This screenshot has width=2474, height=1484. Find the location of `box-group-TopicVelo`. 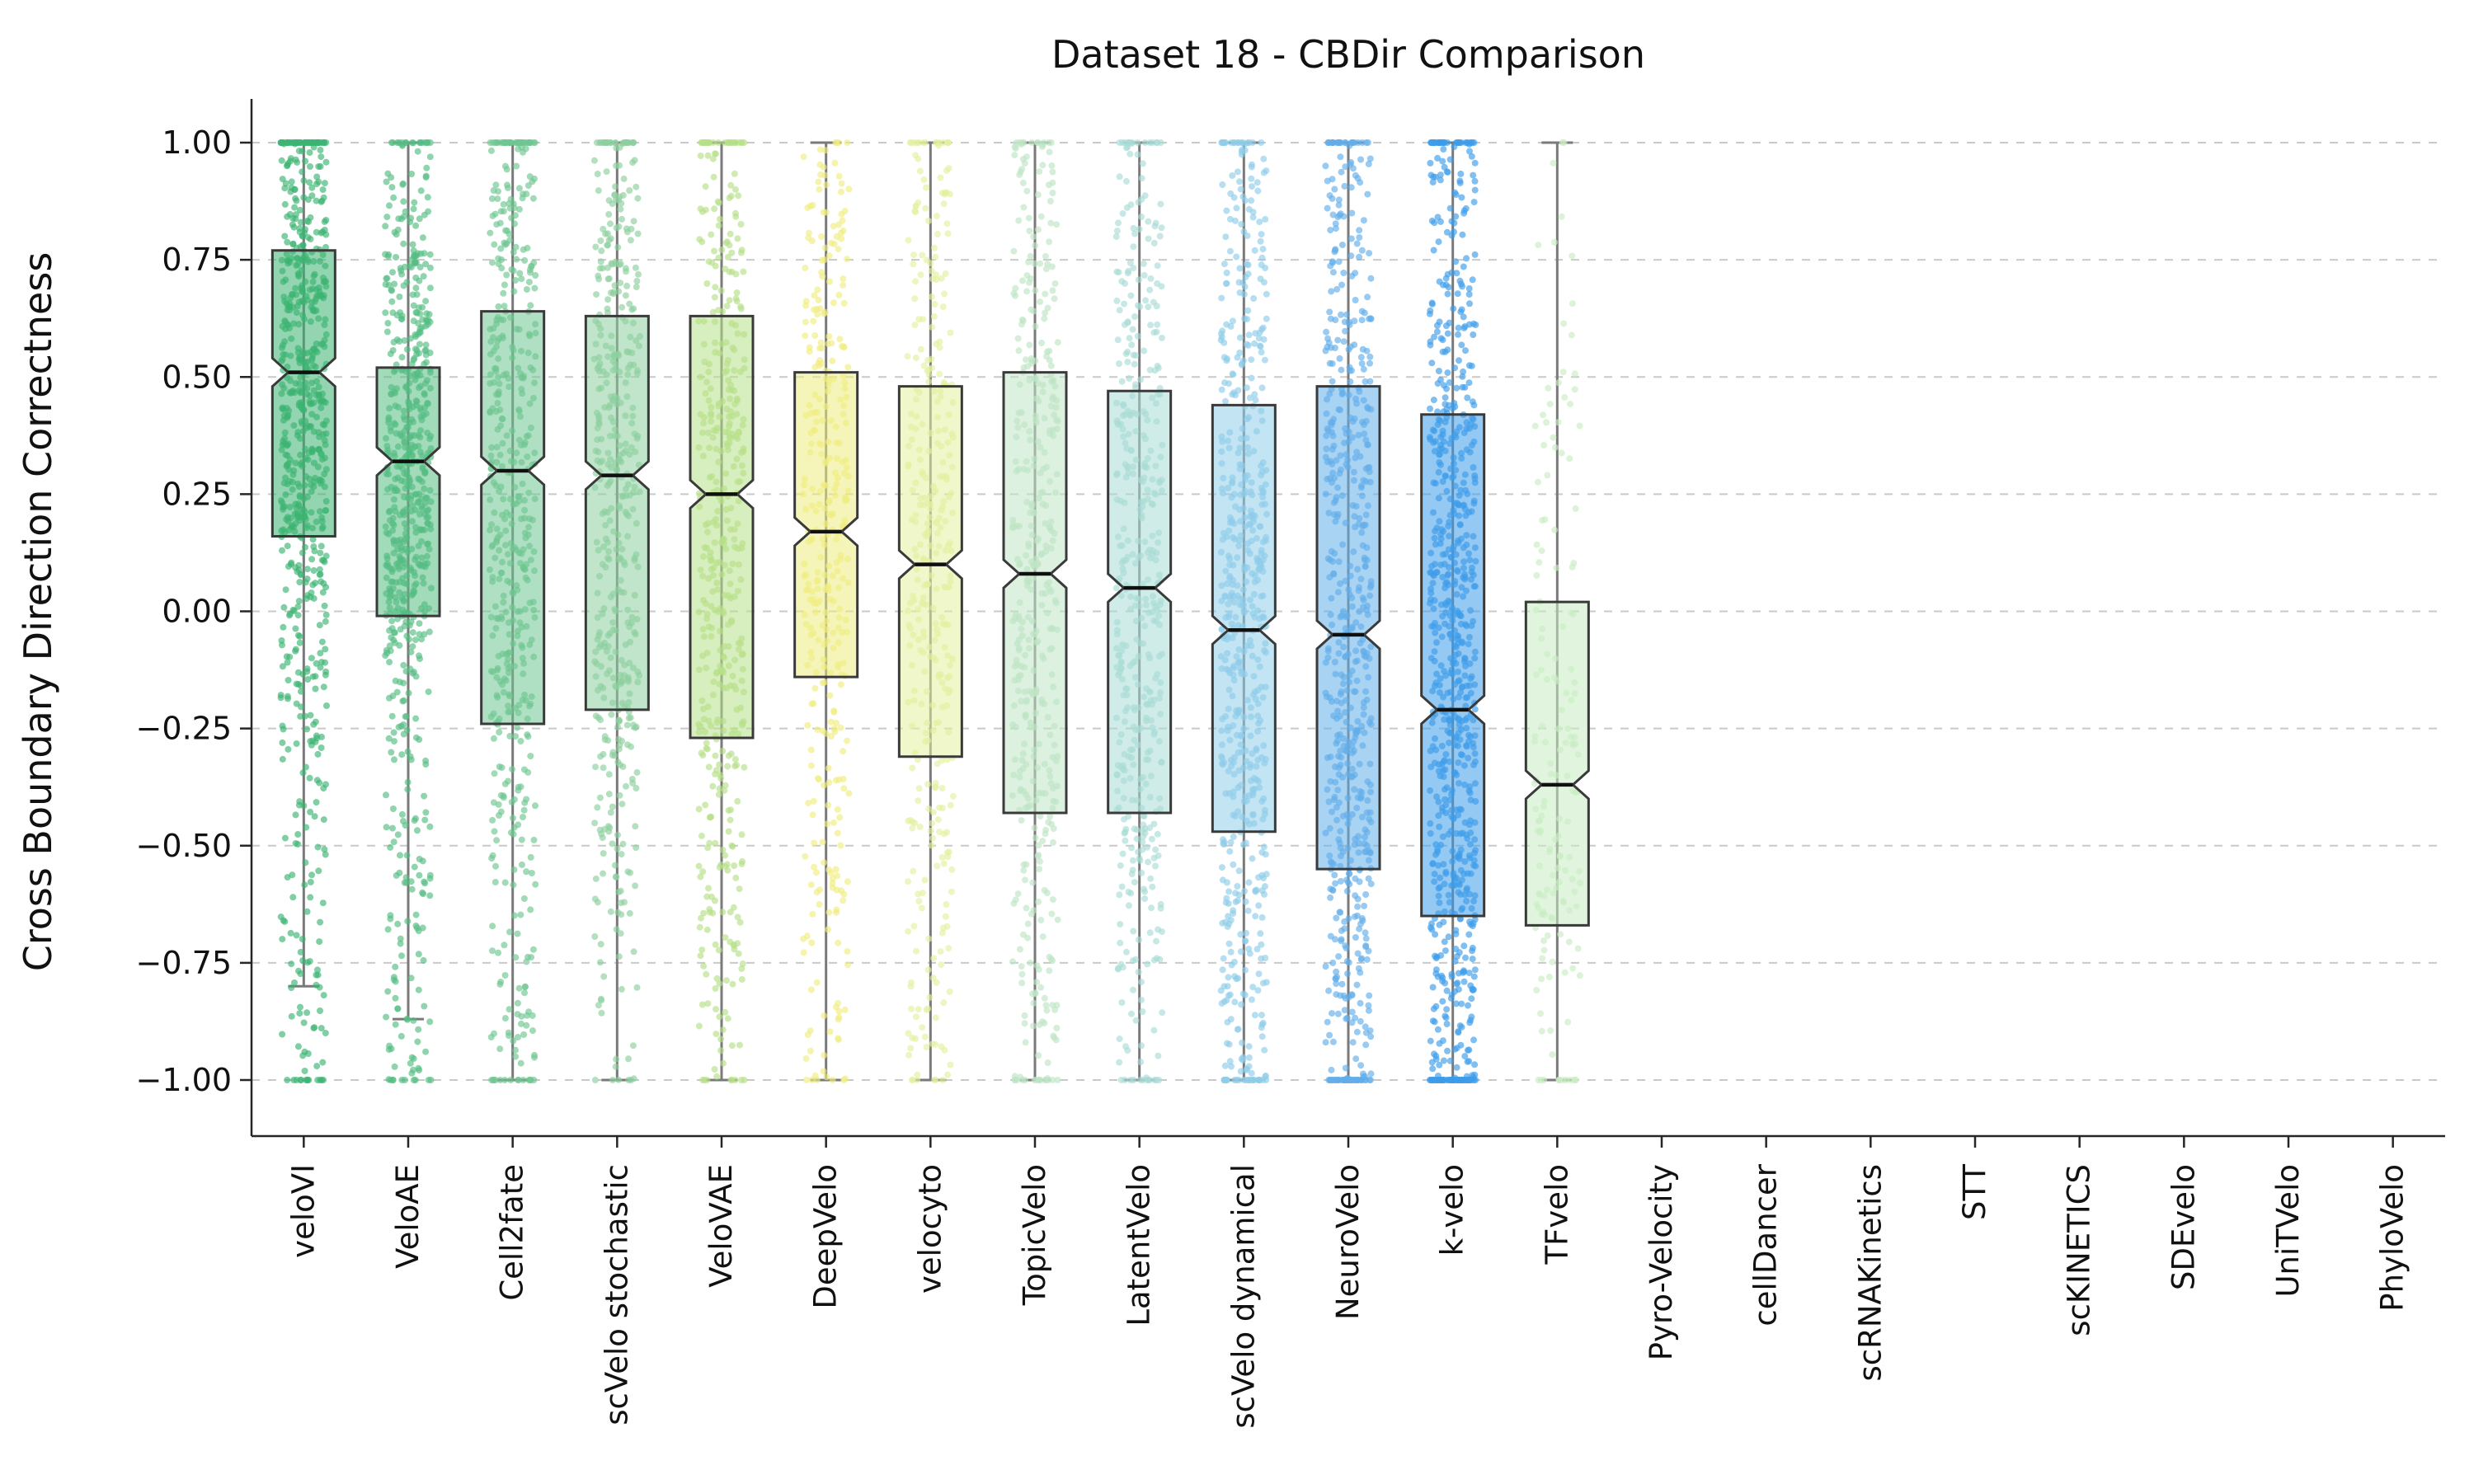

box-group-TopicVelo is located at coordinates (1035, 611).